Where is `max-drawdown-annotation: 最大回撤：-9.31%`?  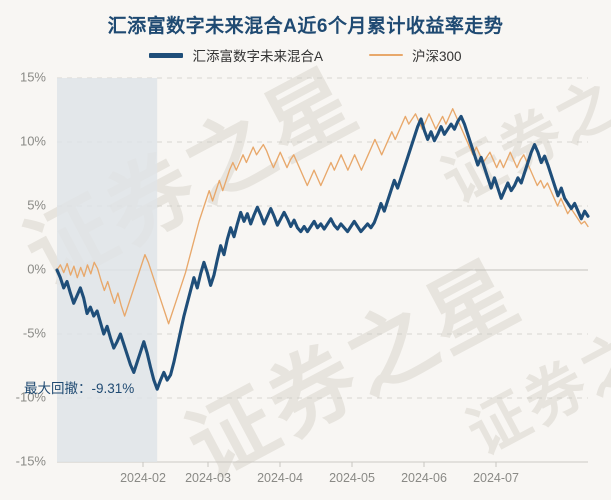 max-drawdown-annotation: 最大回撤：-9.31% is located at coordinates (79, 388).